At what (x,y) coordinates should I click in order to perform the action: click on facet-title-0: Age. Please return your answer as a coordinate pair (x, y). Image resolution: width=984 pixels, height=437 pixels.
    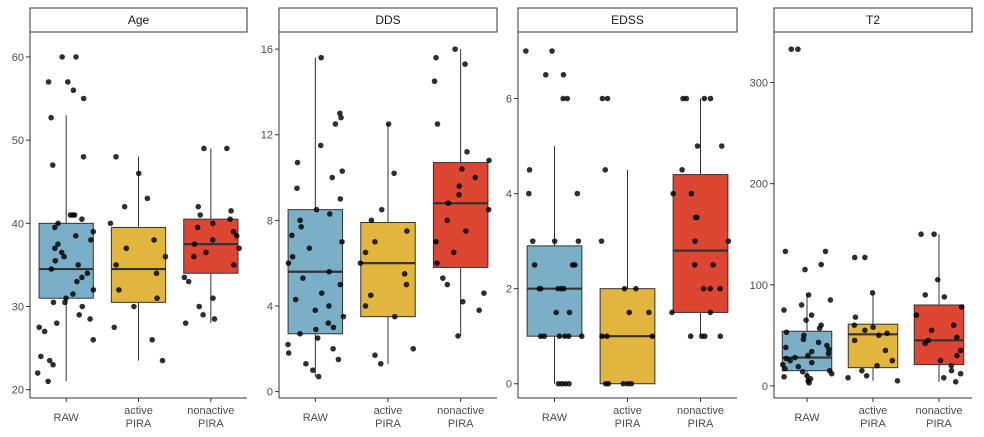
    Looking at the image, I should click on (139, 20).